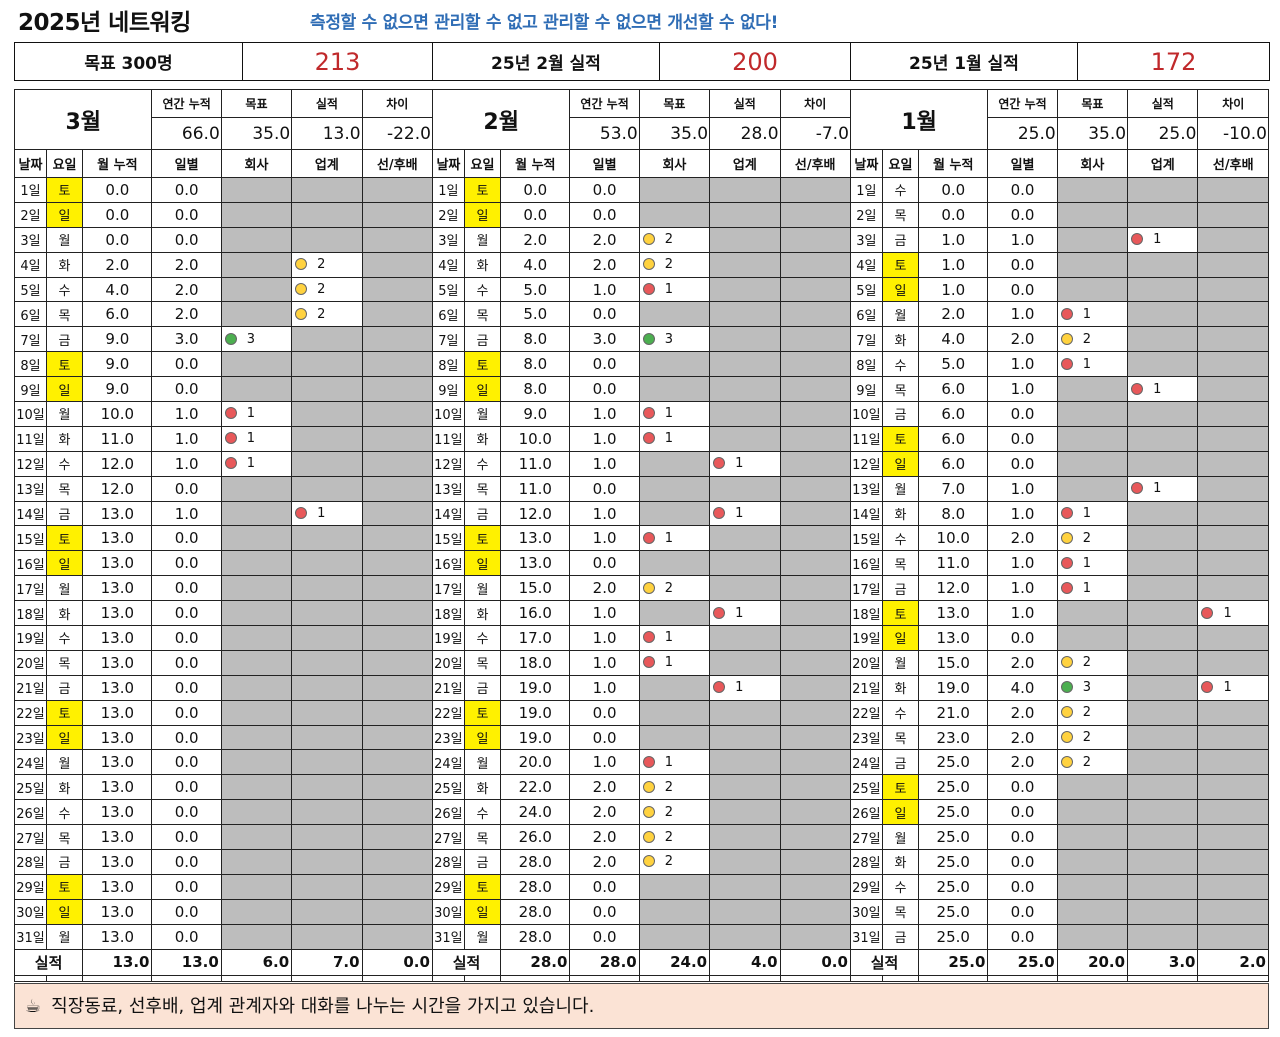 This screenshot has width=1280, height=1037. Describe the element at coordinates (117, 190) in the screenshot. I see `monthly-cumulative-cell: 0.0` at that location.